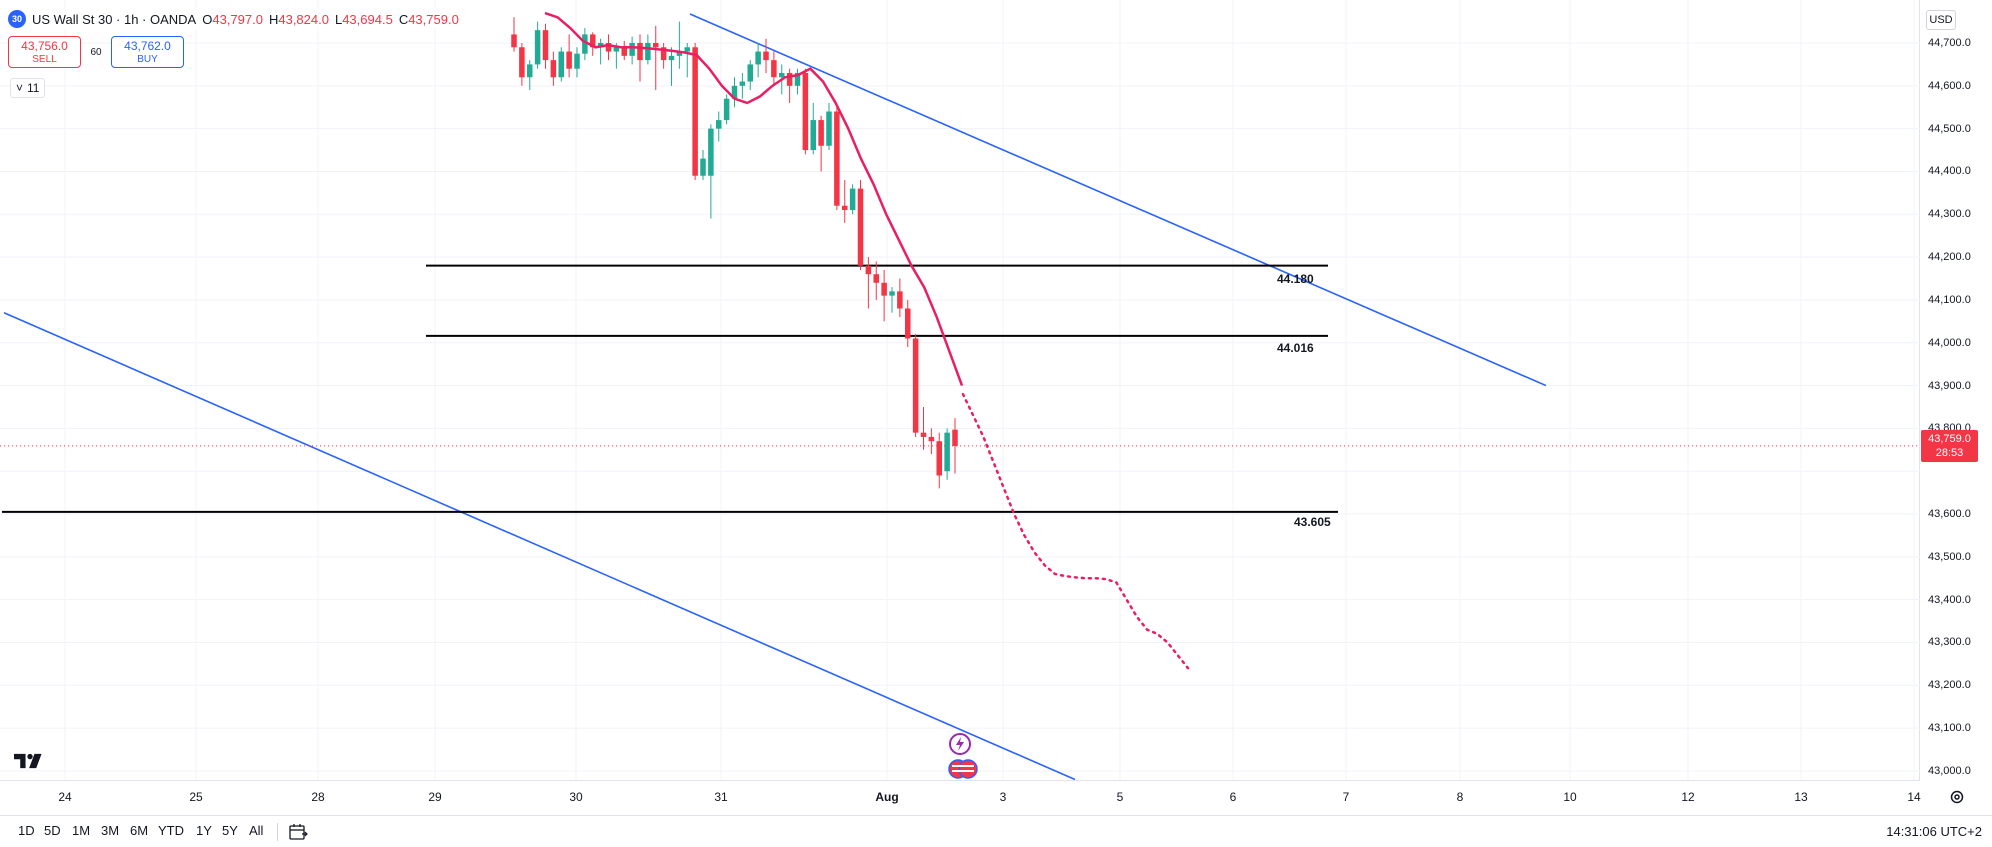 Image resolution: width=1992 pixels, height=847 pixels. I want to click on time-axis: 24 25 28 29 30 31 Aug 3 5 6 7 8 10 12 13 14, so click(960, 795).